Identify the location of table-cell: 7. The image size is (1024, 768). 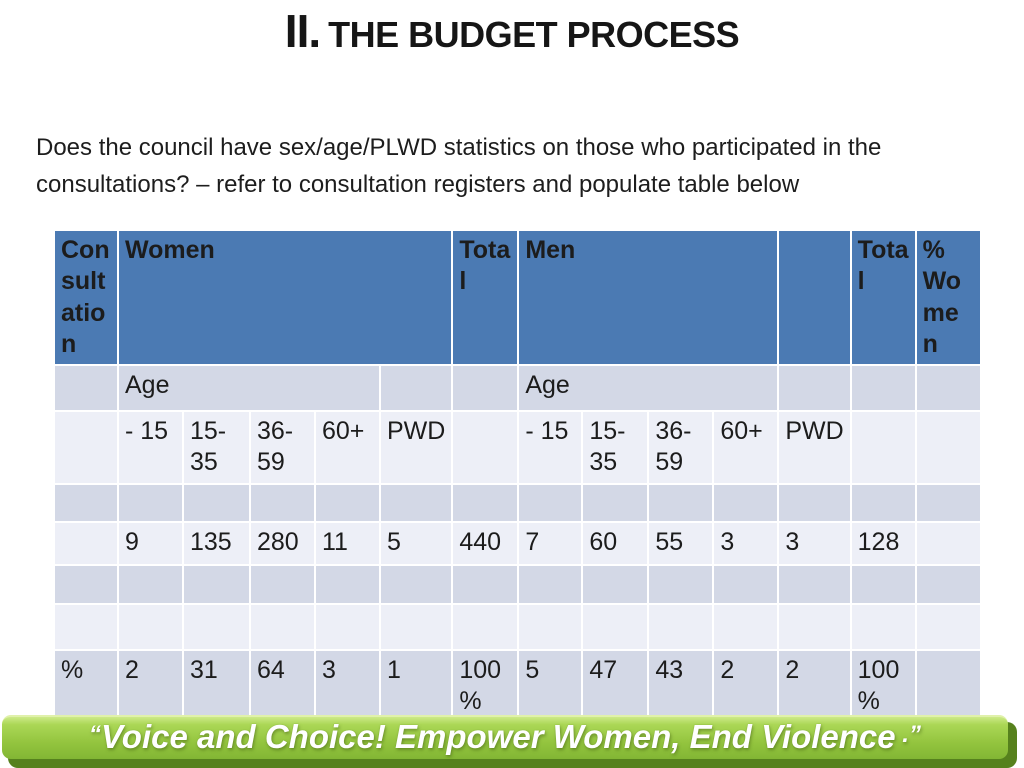
(550, 543).